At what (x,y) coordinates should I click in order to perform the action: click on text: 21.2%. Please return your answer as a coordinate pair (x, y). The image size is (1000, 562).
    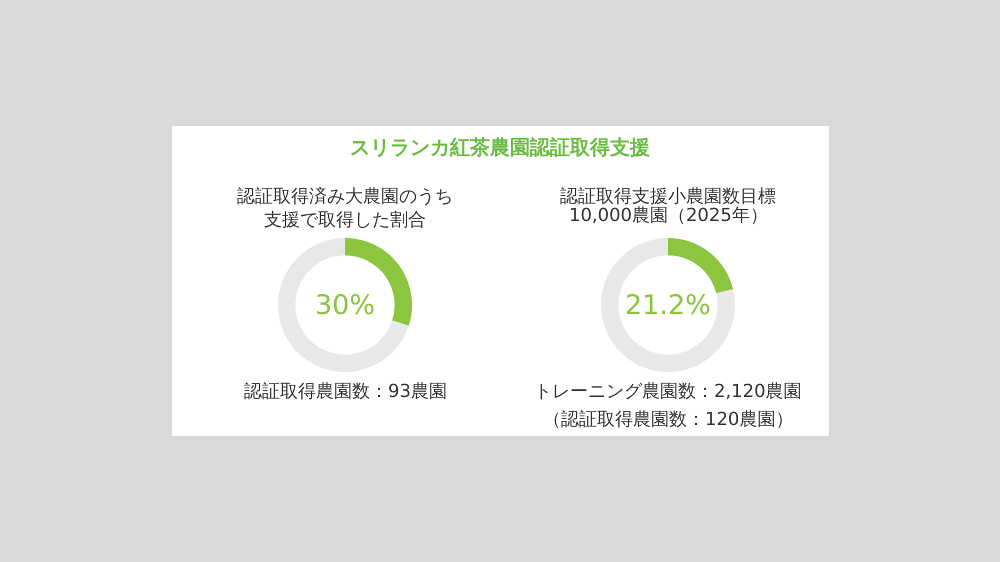
    Looking at the image, I should click on (668, 305).